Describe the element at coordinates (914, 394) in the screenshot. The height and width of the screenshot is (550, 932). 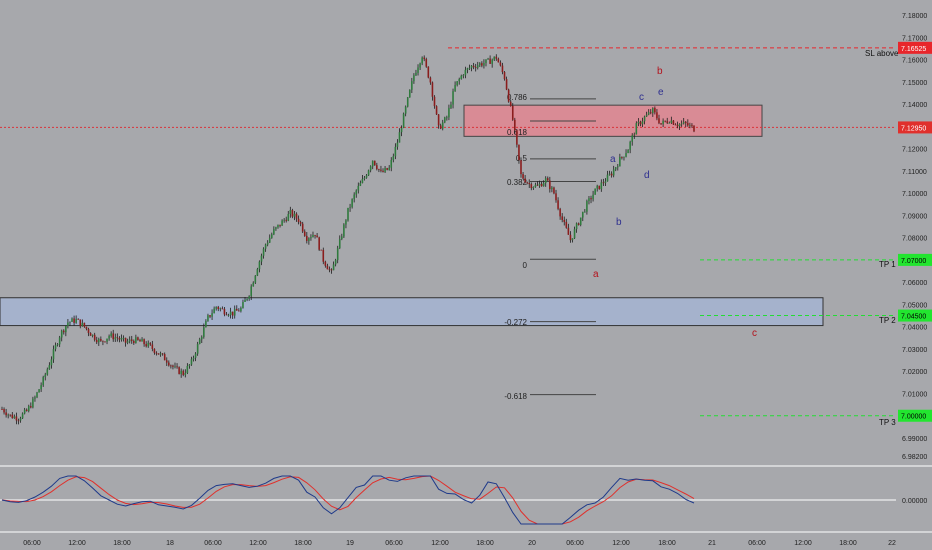
I see `price-tick-17: 7.01000` at that location.